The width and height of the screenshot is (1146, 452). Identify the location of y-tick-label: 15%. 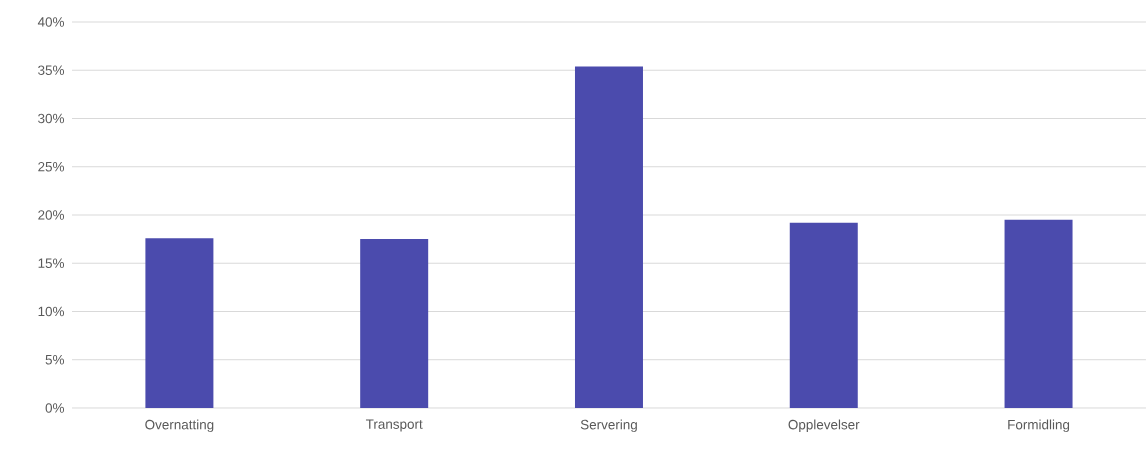
(51, 263).